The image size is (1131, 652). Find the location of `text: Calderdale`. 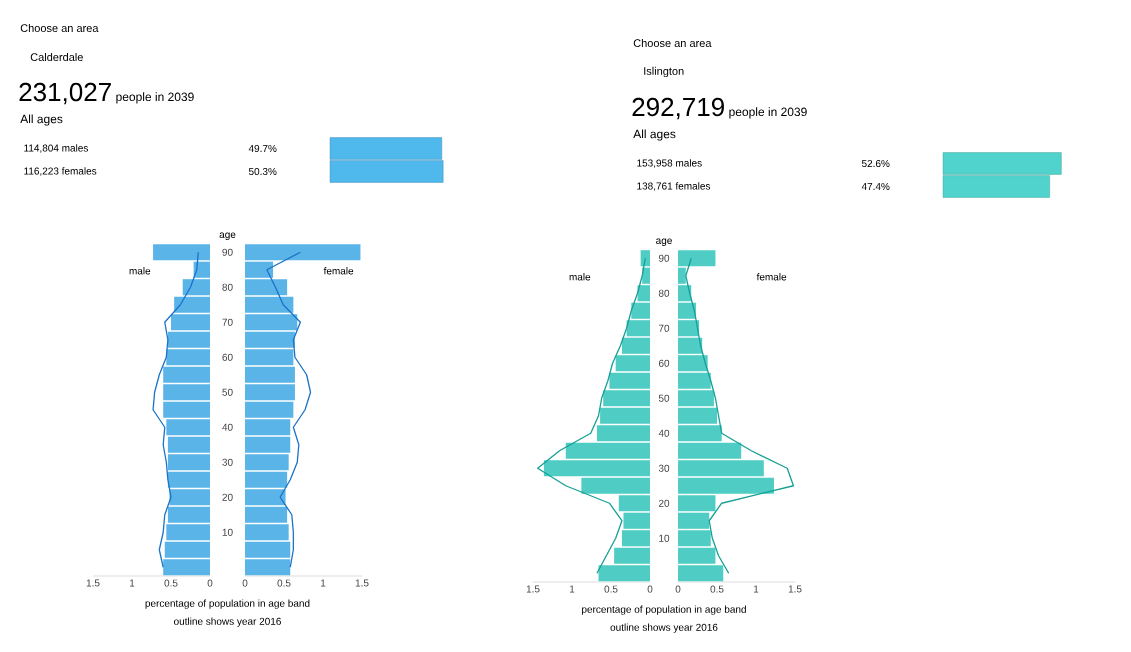

text: Calderdale is located at coordinates (56, 57).